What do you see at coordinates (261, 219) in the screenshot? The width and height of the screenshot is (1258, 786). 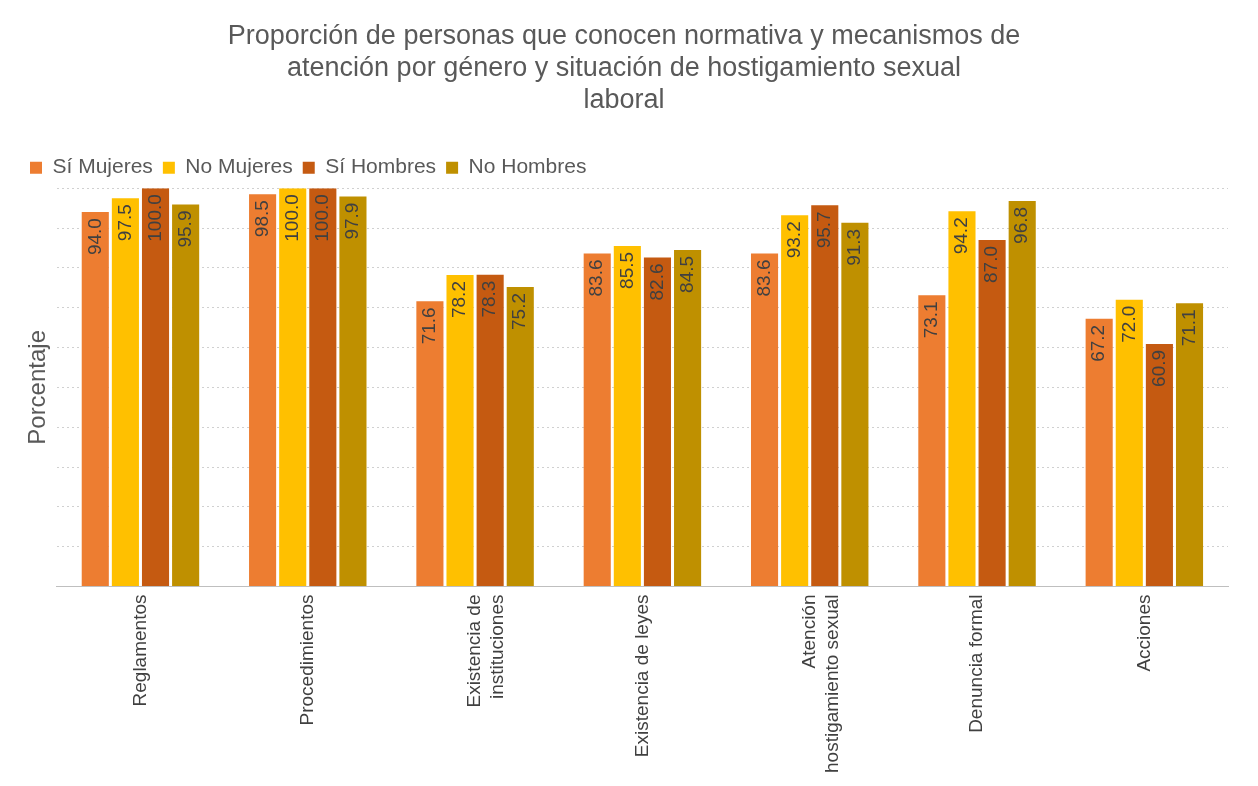 I see `data-label: 98.5` at bounding box center [261, 219].